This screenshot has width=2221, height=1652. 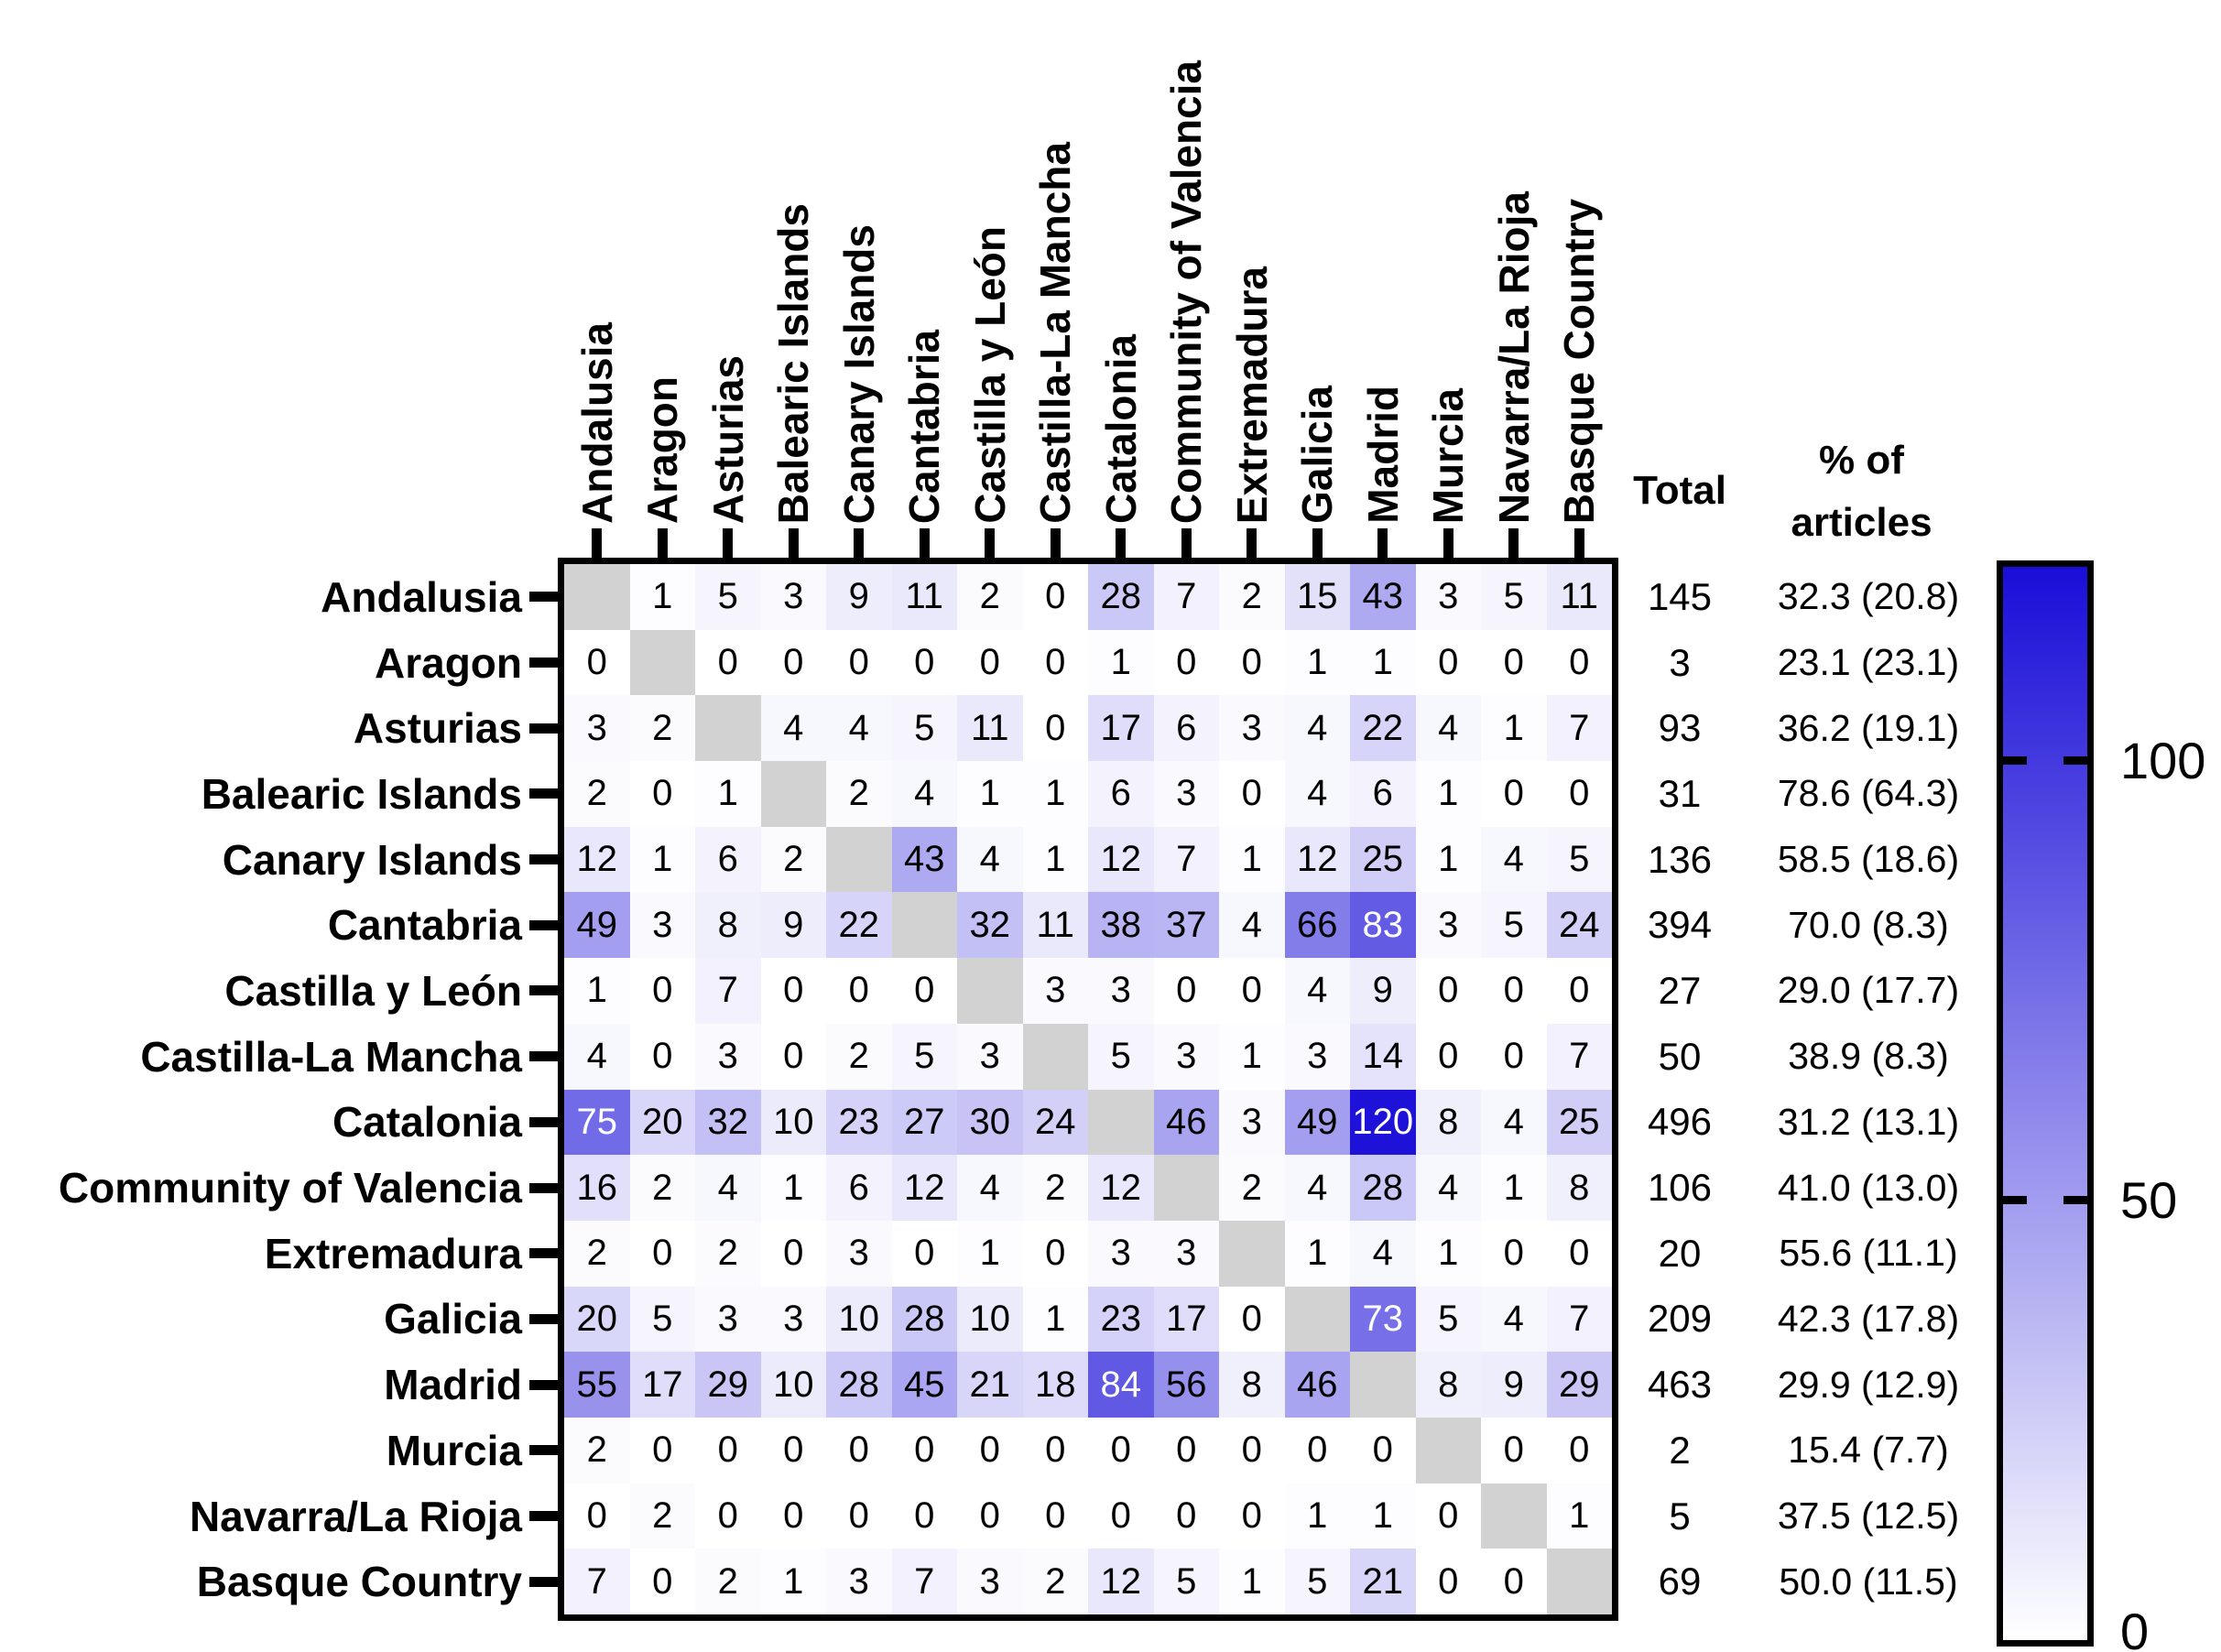 What do you see at coordinates (1869, 1188) in the screenshot?
I see `pct-articles-value: 41.0 (13.0)` at bounding box center [1869, 1188].